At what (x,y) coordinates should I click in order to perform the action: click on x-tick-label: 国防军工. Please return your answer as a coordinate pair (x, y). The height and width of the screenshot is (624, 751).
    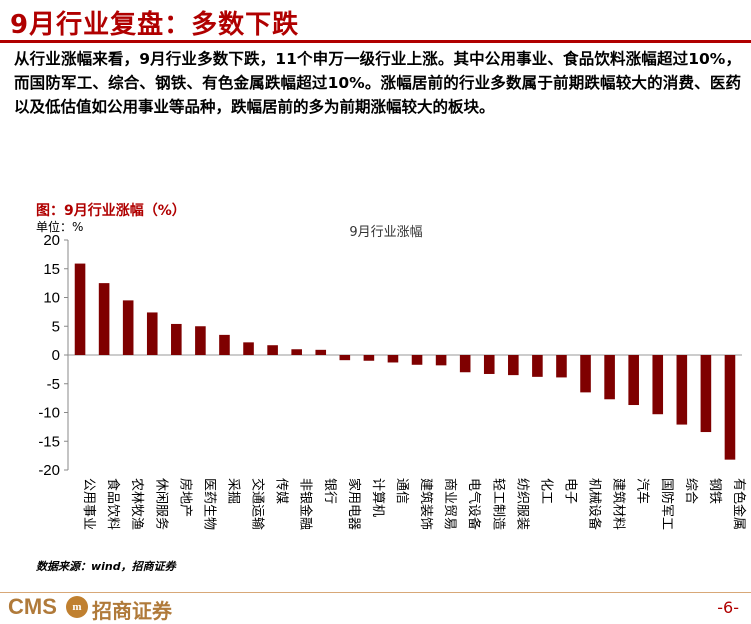
    Looking at the image, I should click on (667, 504).